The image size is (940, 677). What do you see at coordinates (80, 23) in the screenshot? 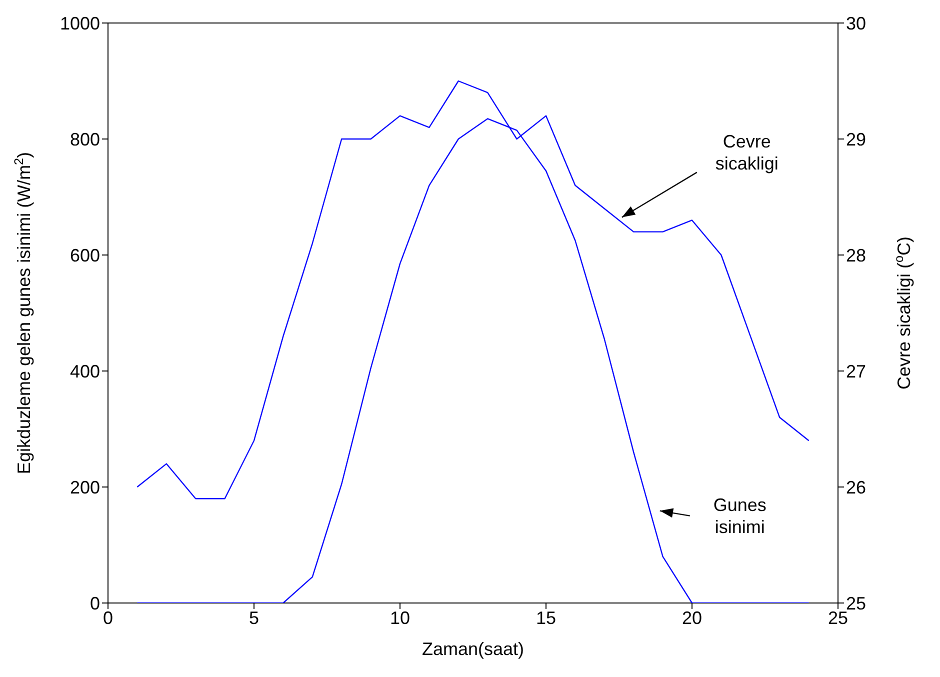
I see `y-tick-label: 1000` at bounding box center [80, 23].